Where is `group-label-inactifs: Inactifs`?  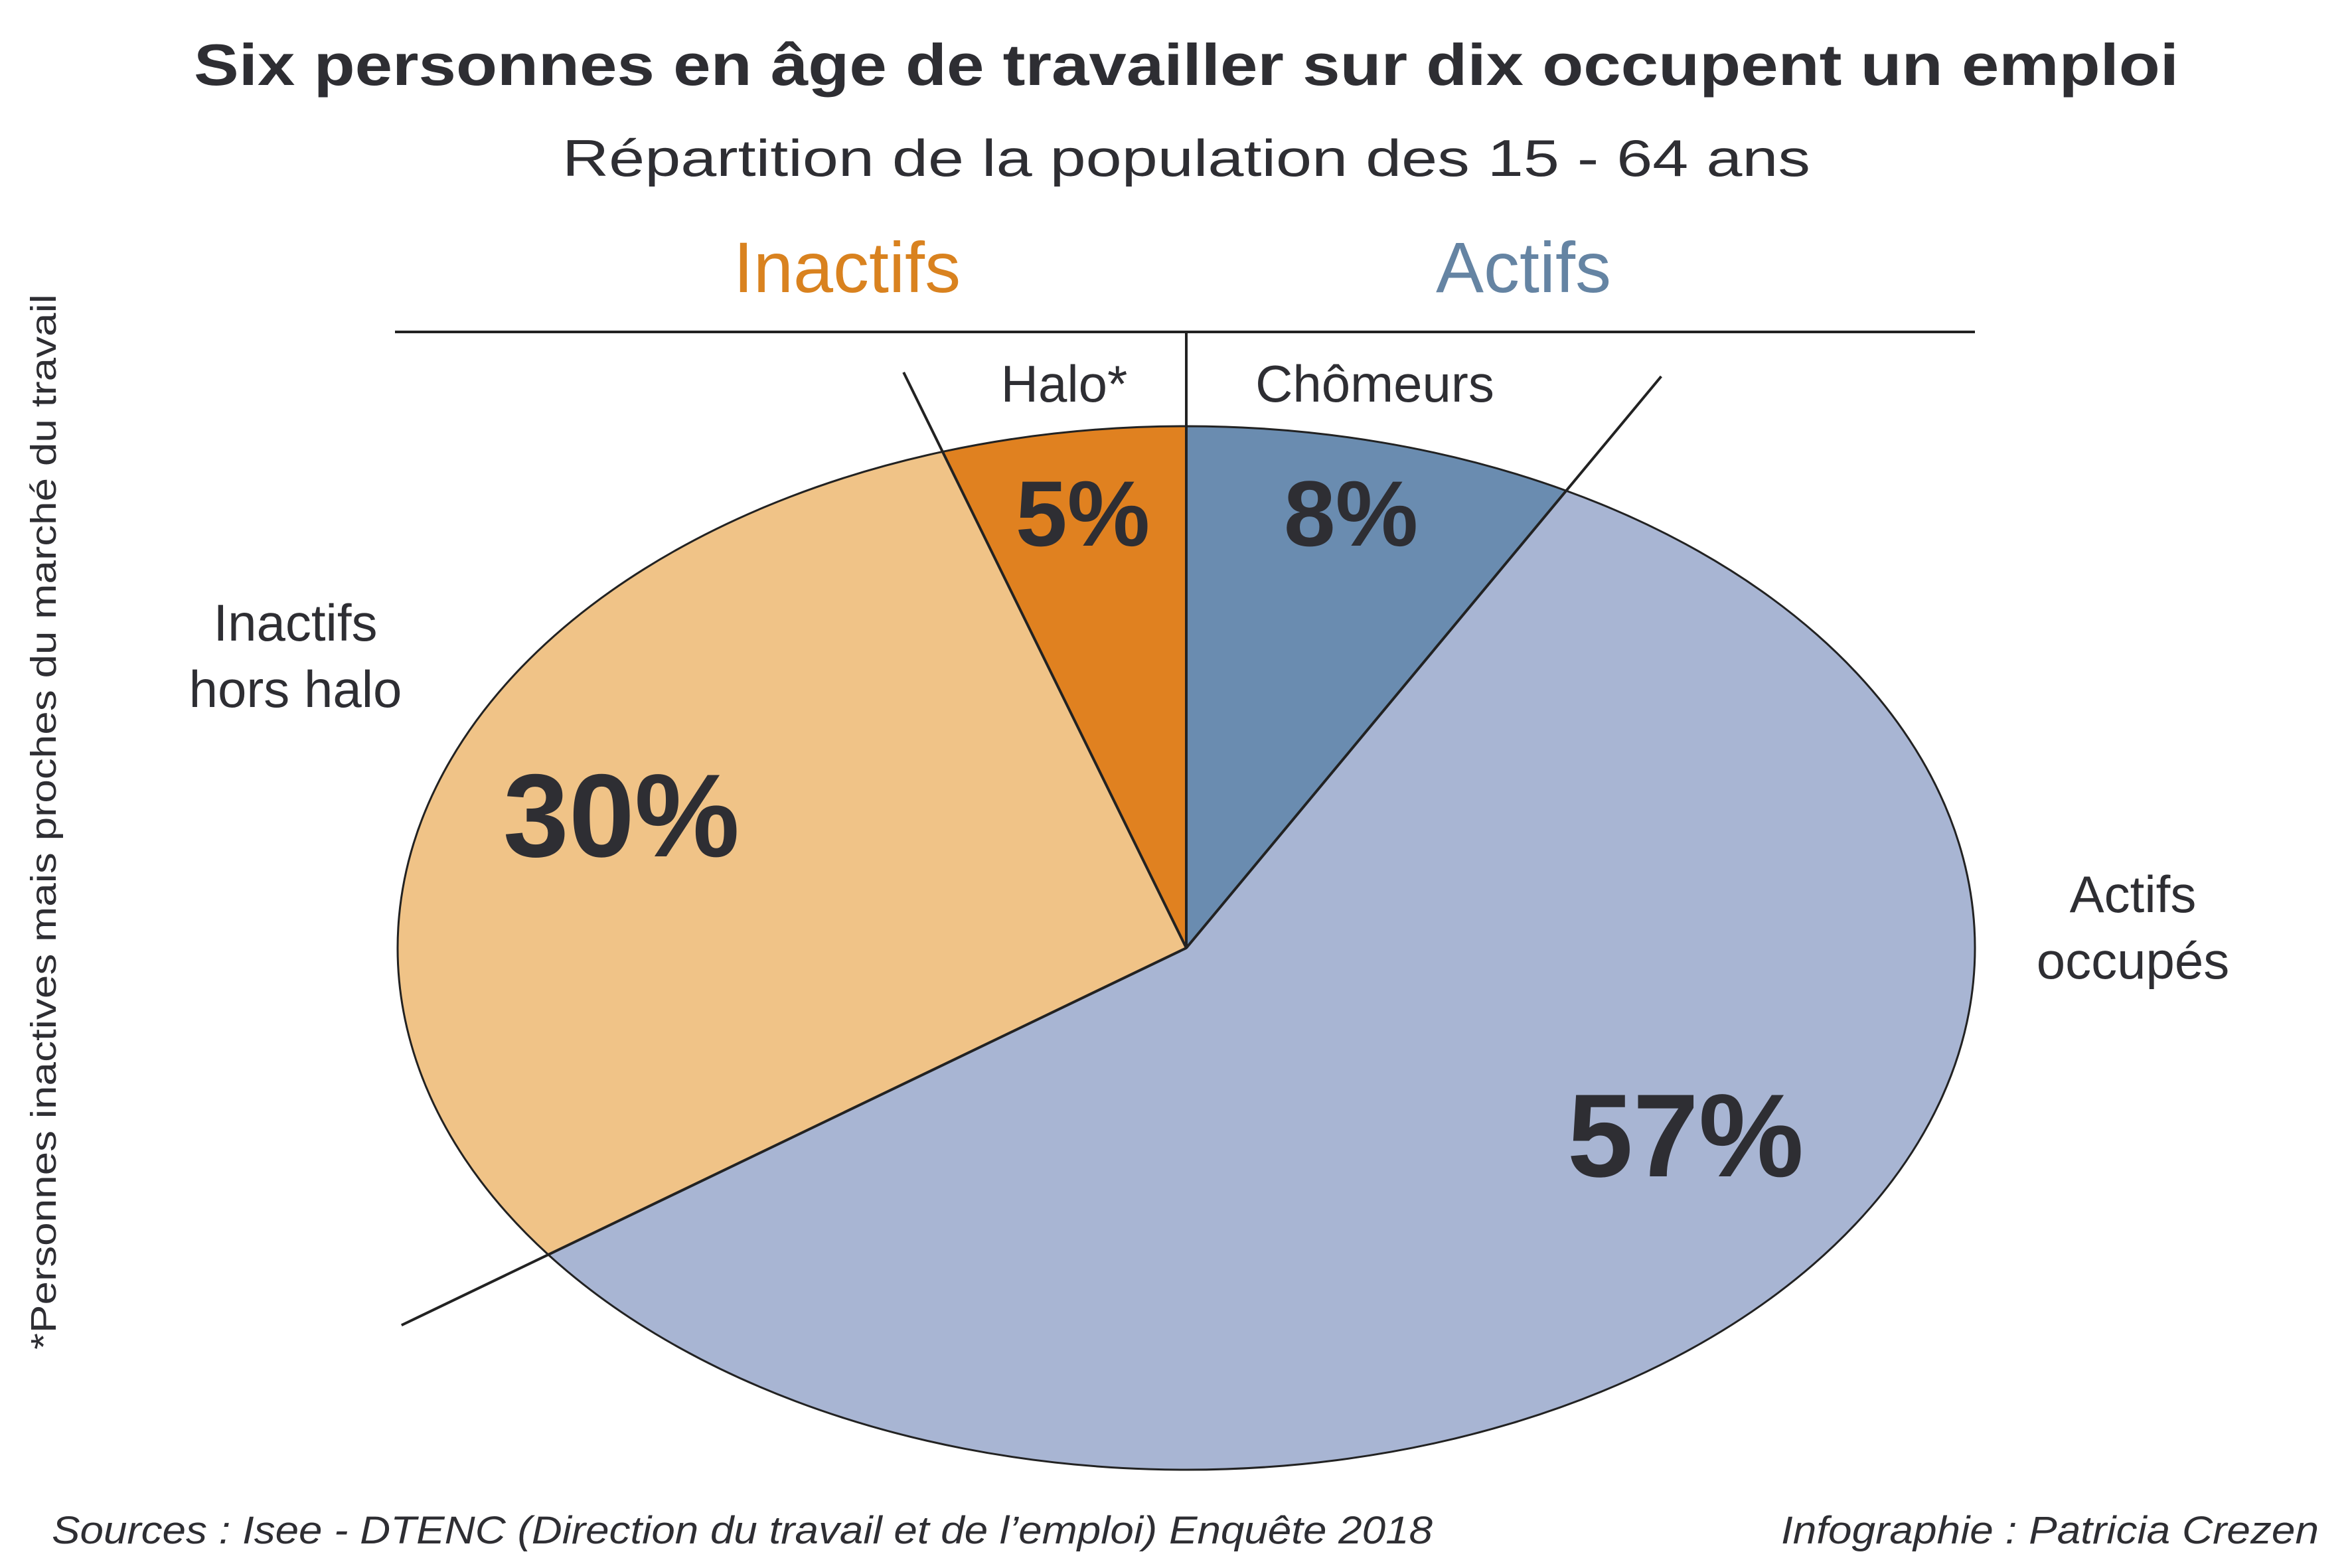
group-label-inactifs: Inactifs is located at coordinates (847, 267).